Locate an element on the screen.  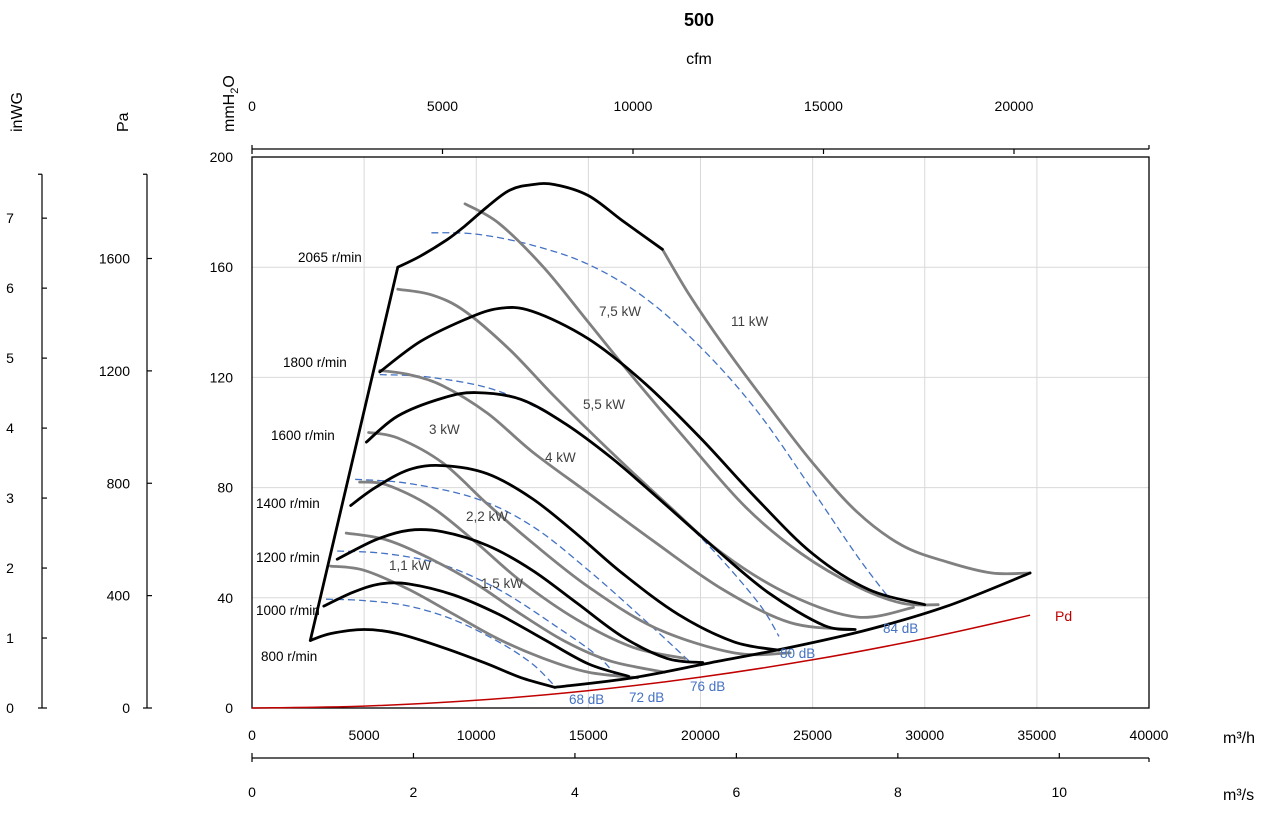
x-tick-label-m3h: 25000 is located at coordinates (812, 735).